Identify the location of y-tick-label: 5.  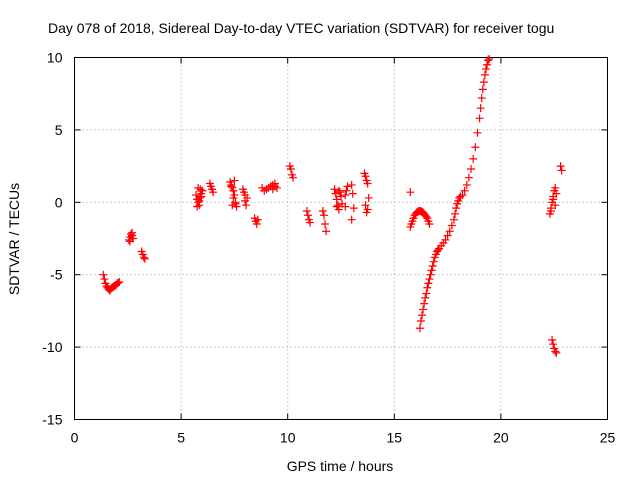
(59, 130).